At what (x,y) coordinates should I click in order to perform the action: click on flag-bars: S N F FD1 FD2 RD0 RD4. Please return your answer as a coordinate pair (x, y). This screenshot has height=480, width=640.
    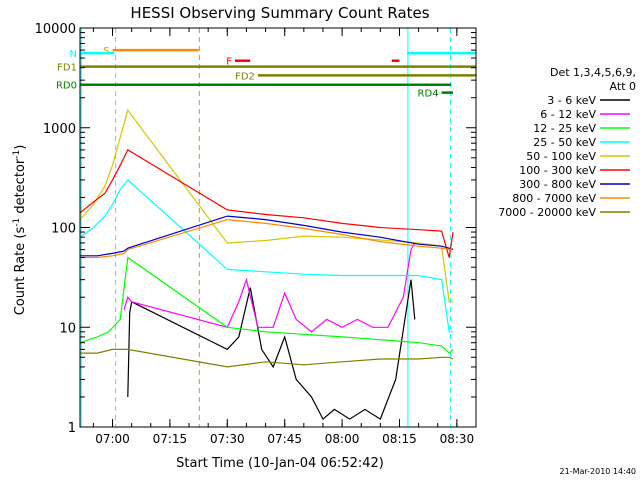
    Looking at the image, I should click on (266, 73).